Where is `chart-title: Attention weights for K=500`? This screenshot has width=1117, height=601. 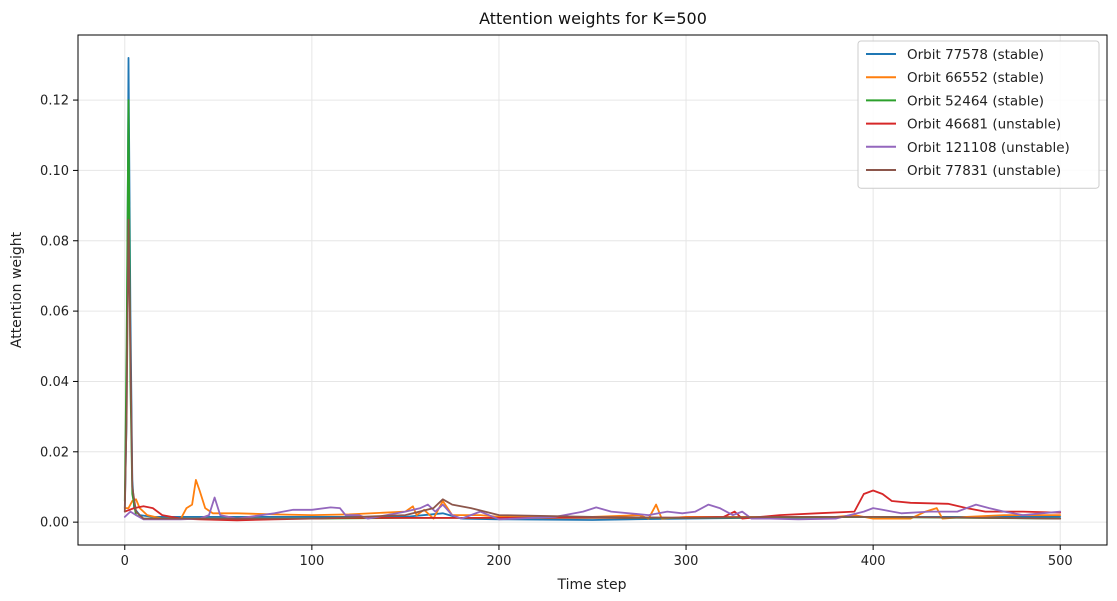 chart-title: Attention weights for K=500 is located at coordinates (593, 18).